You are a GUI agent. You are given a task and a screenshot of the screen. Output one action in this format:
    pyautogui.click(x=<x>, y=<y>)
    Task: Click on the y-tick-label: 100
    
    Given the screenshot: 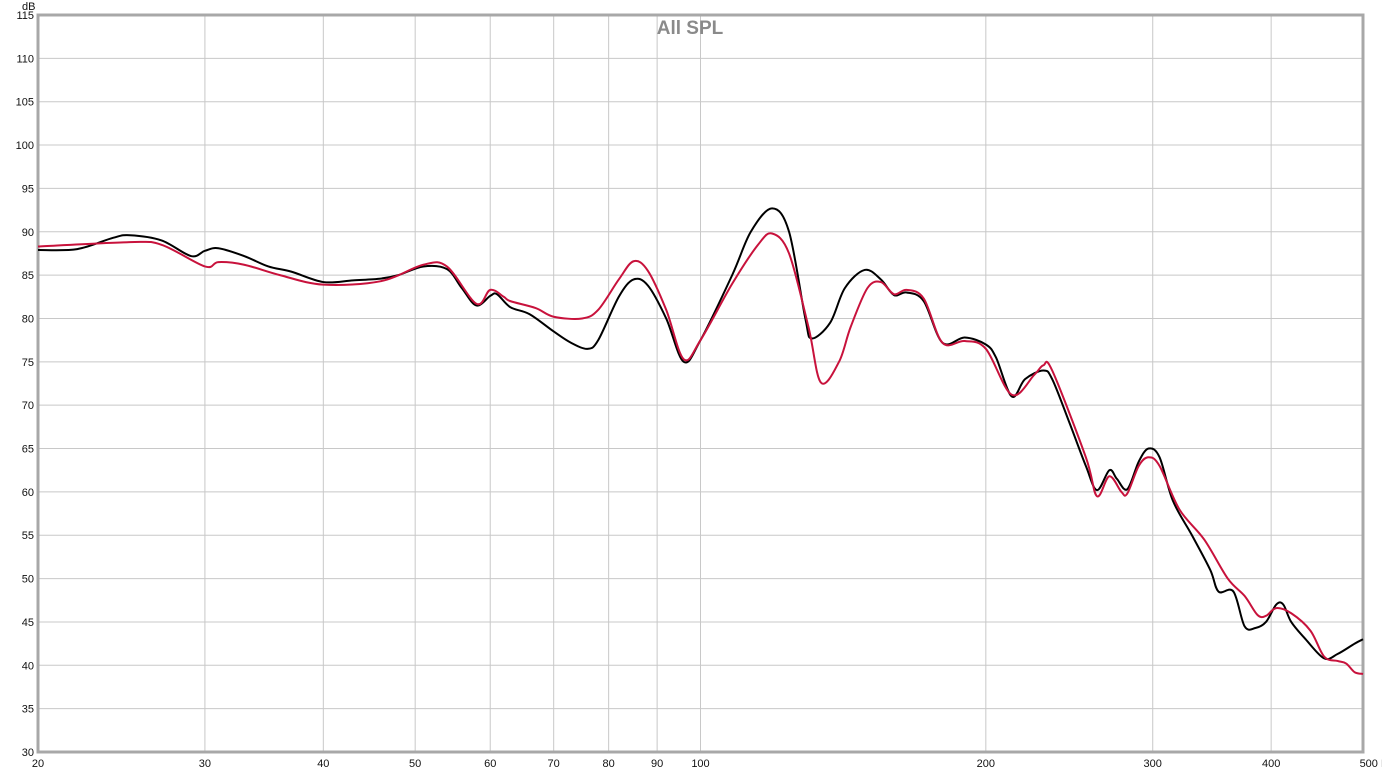 What is the action you would take?
    pyautogui.click(x=25, y=146)
    